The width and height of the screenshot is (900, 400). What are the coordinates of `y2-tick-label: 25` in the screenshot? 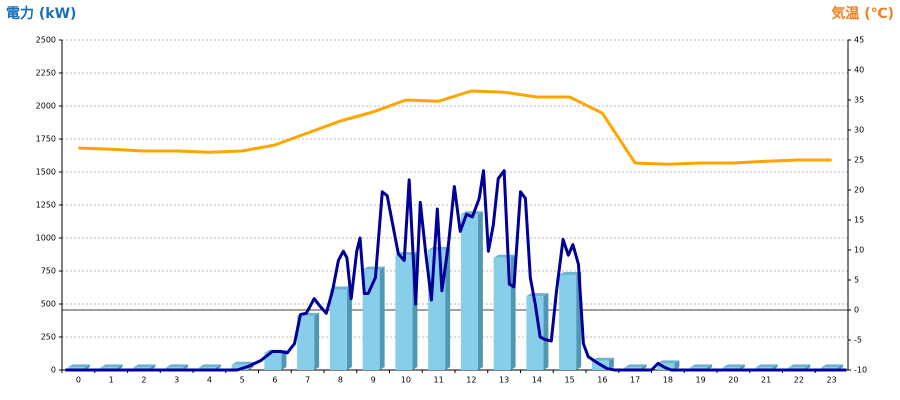 It's located at (859, 160).